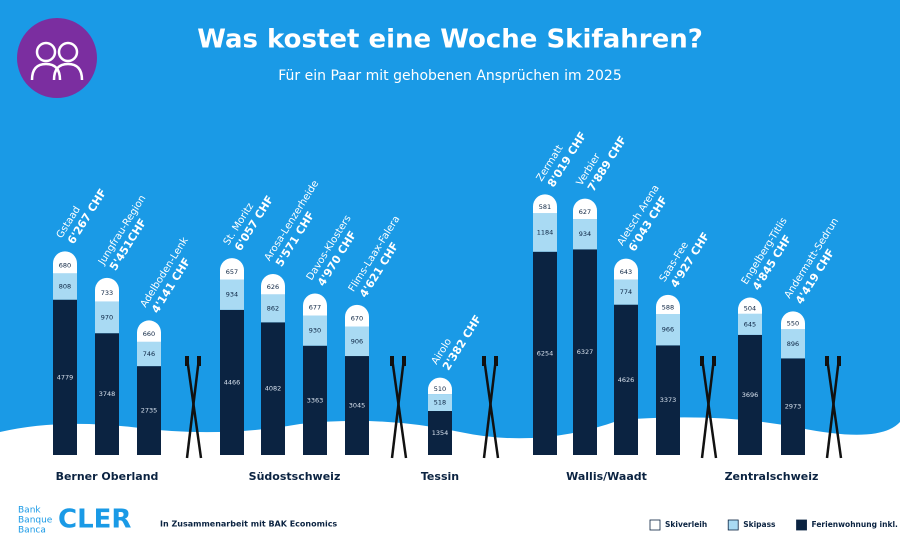  Describe the element at coordinates (545, 207) in the screenshot. I see `segment-label: 581` at that location.